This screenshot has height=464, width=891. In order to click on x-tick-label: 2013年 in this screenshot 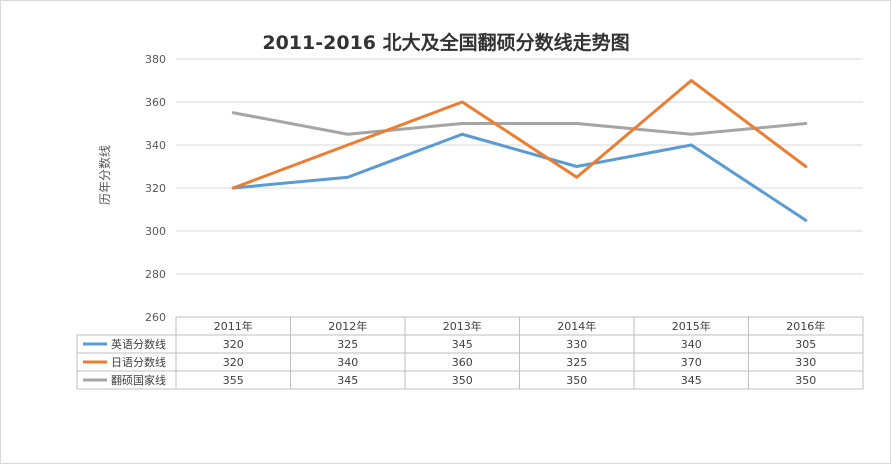, I will do `click(462, 326)`.